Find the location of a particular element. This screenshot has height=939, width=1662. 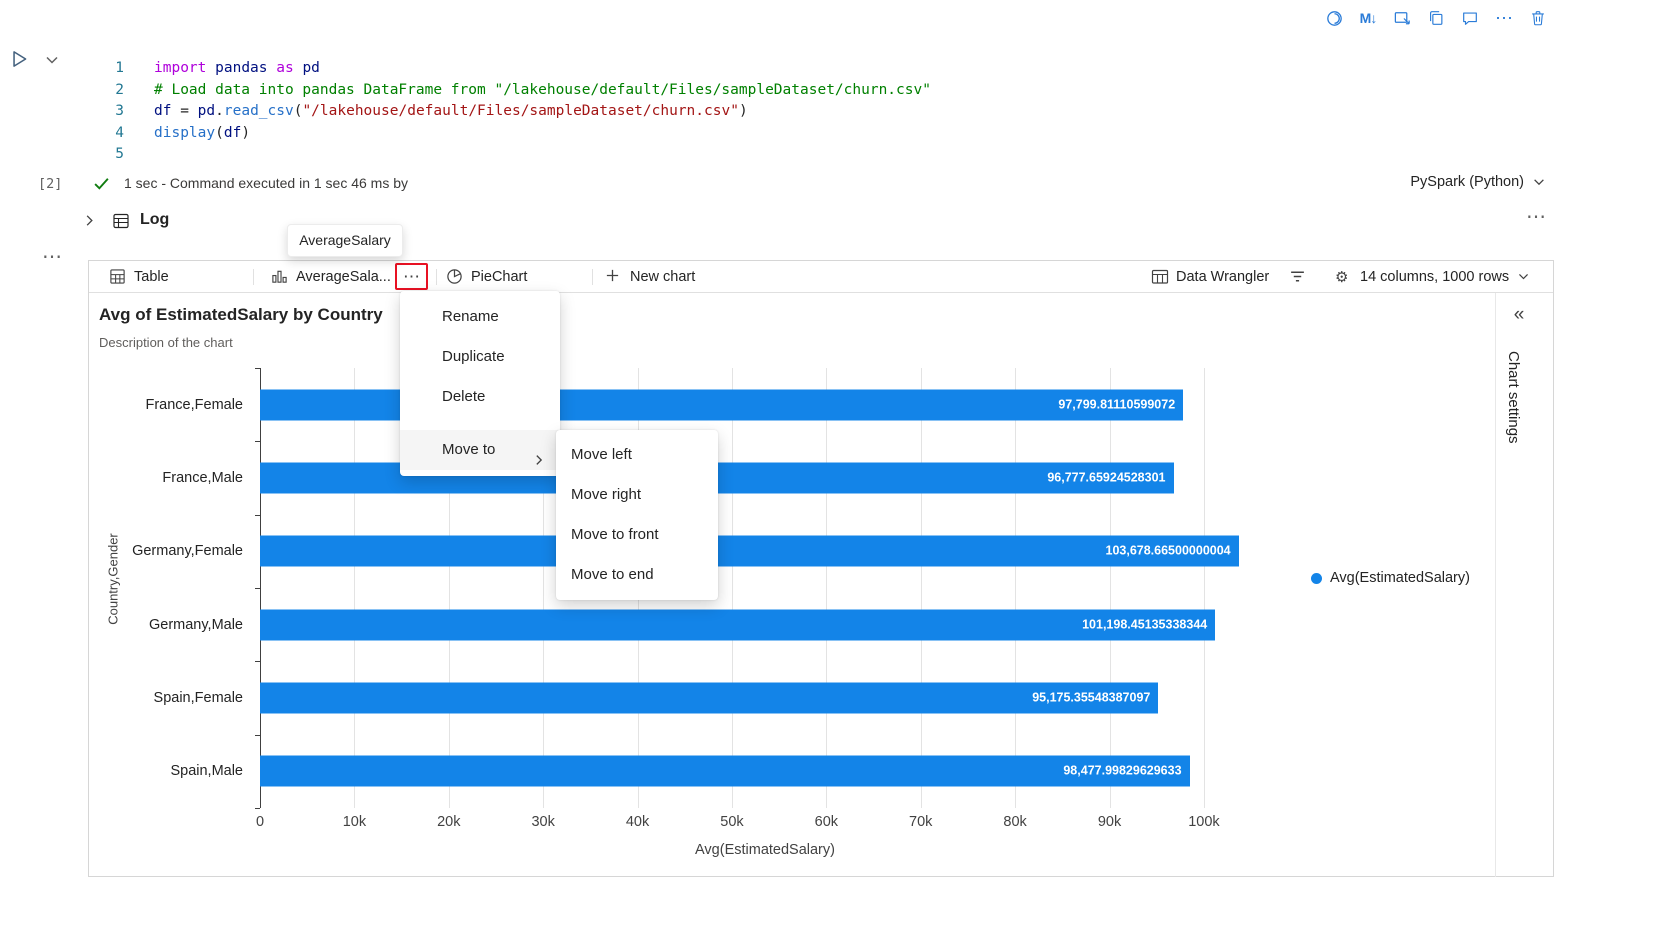

kernel-label: PySpark (Python) is located at coordinates (1467, 182).